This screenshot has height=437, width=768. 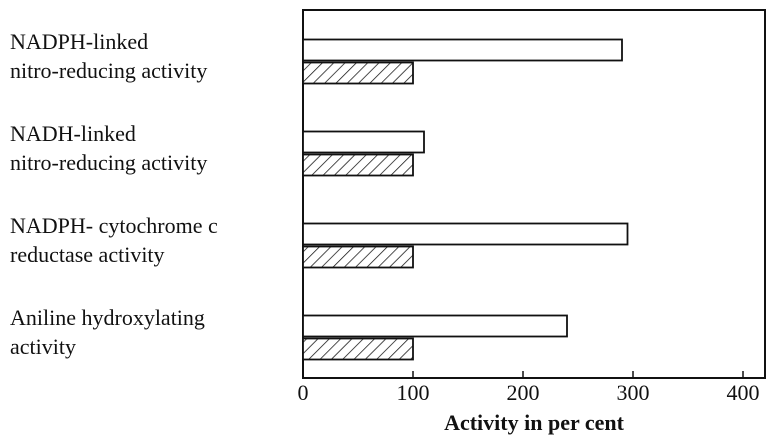 What do you see at coordinates (87, 254) in the screenshot?
I see `category-label: reductase activity` at bounding box center [87, 254].